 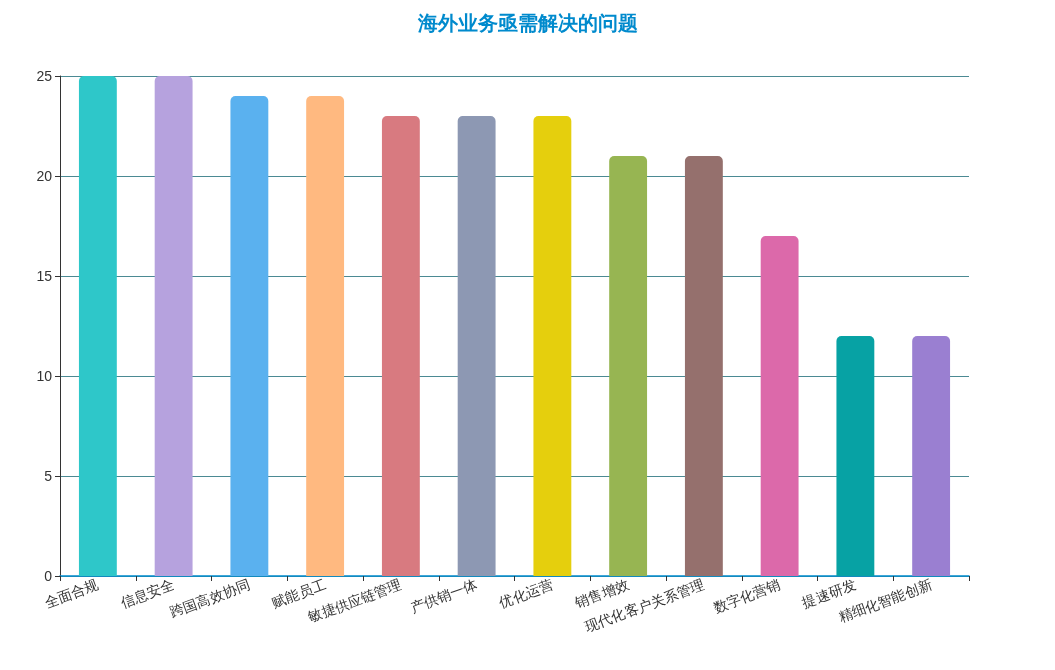 I want to click on y-tick-label: 5, so click(x=48, y=476).